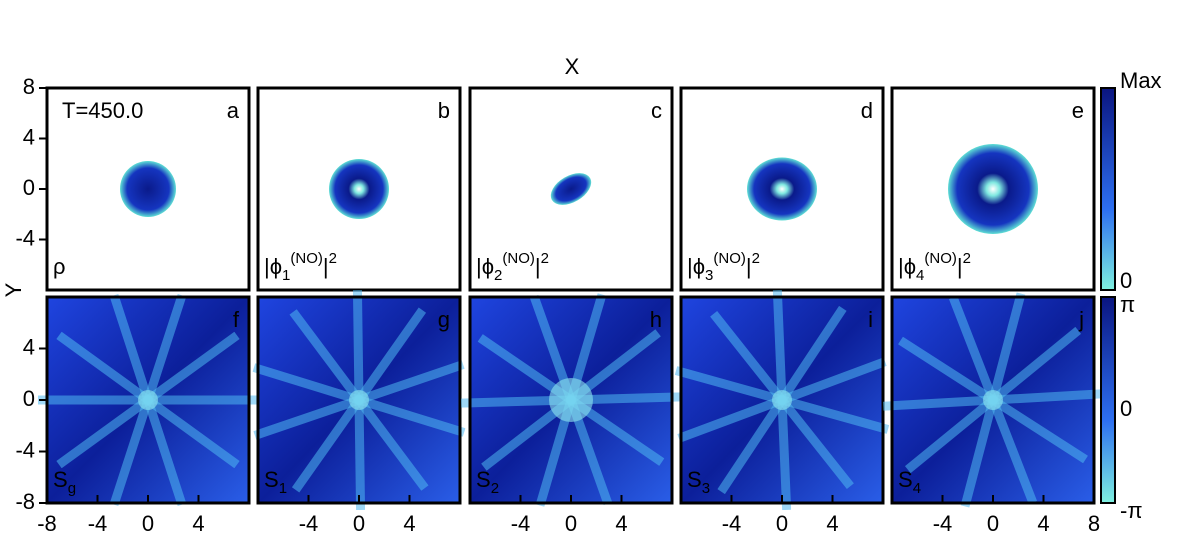 This screenshot has height=556, width=1200. Describe the element at coordinates (286, 275) in the screenshot. I see `label-part: 1` at that location.